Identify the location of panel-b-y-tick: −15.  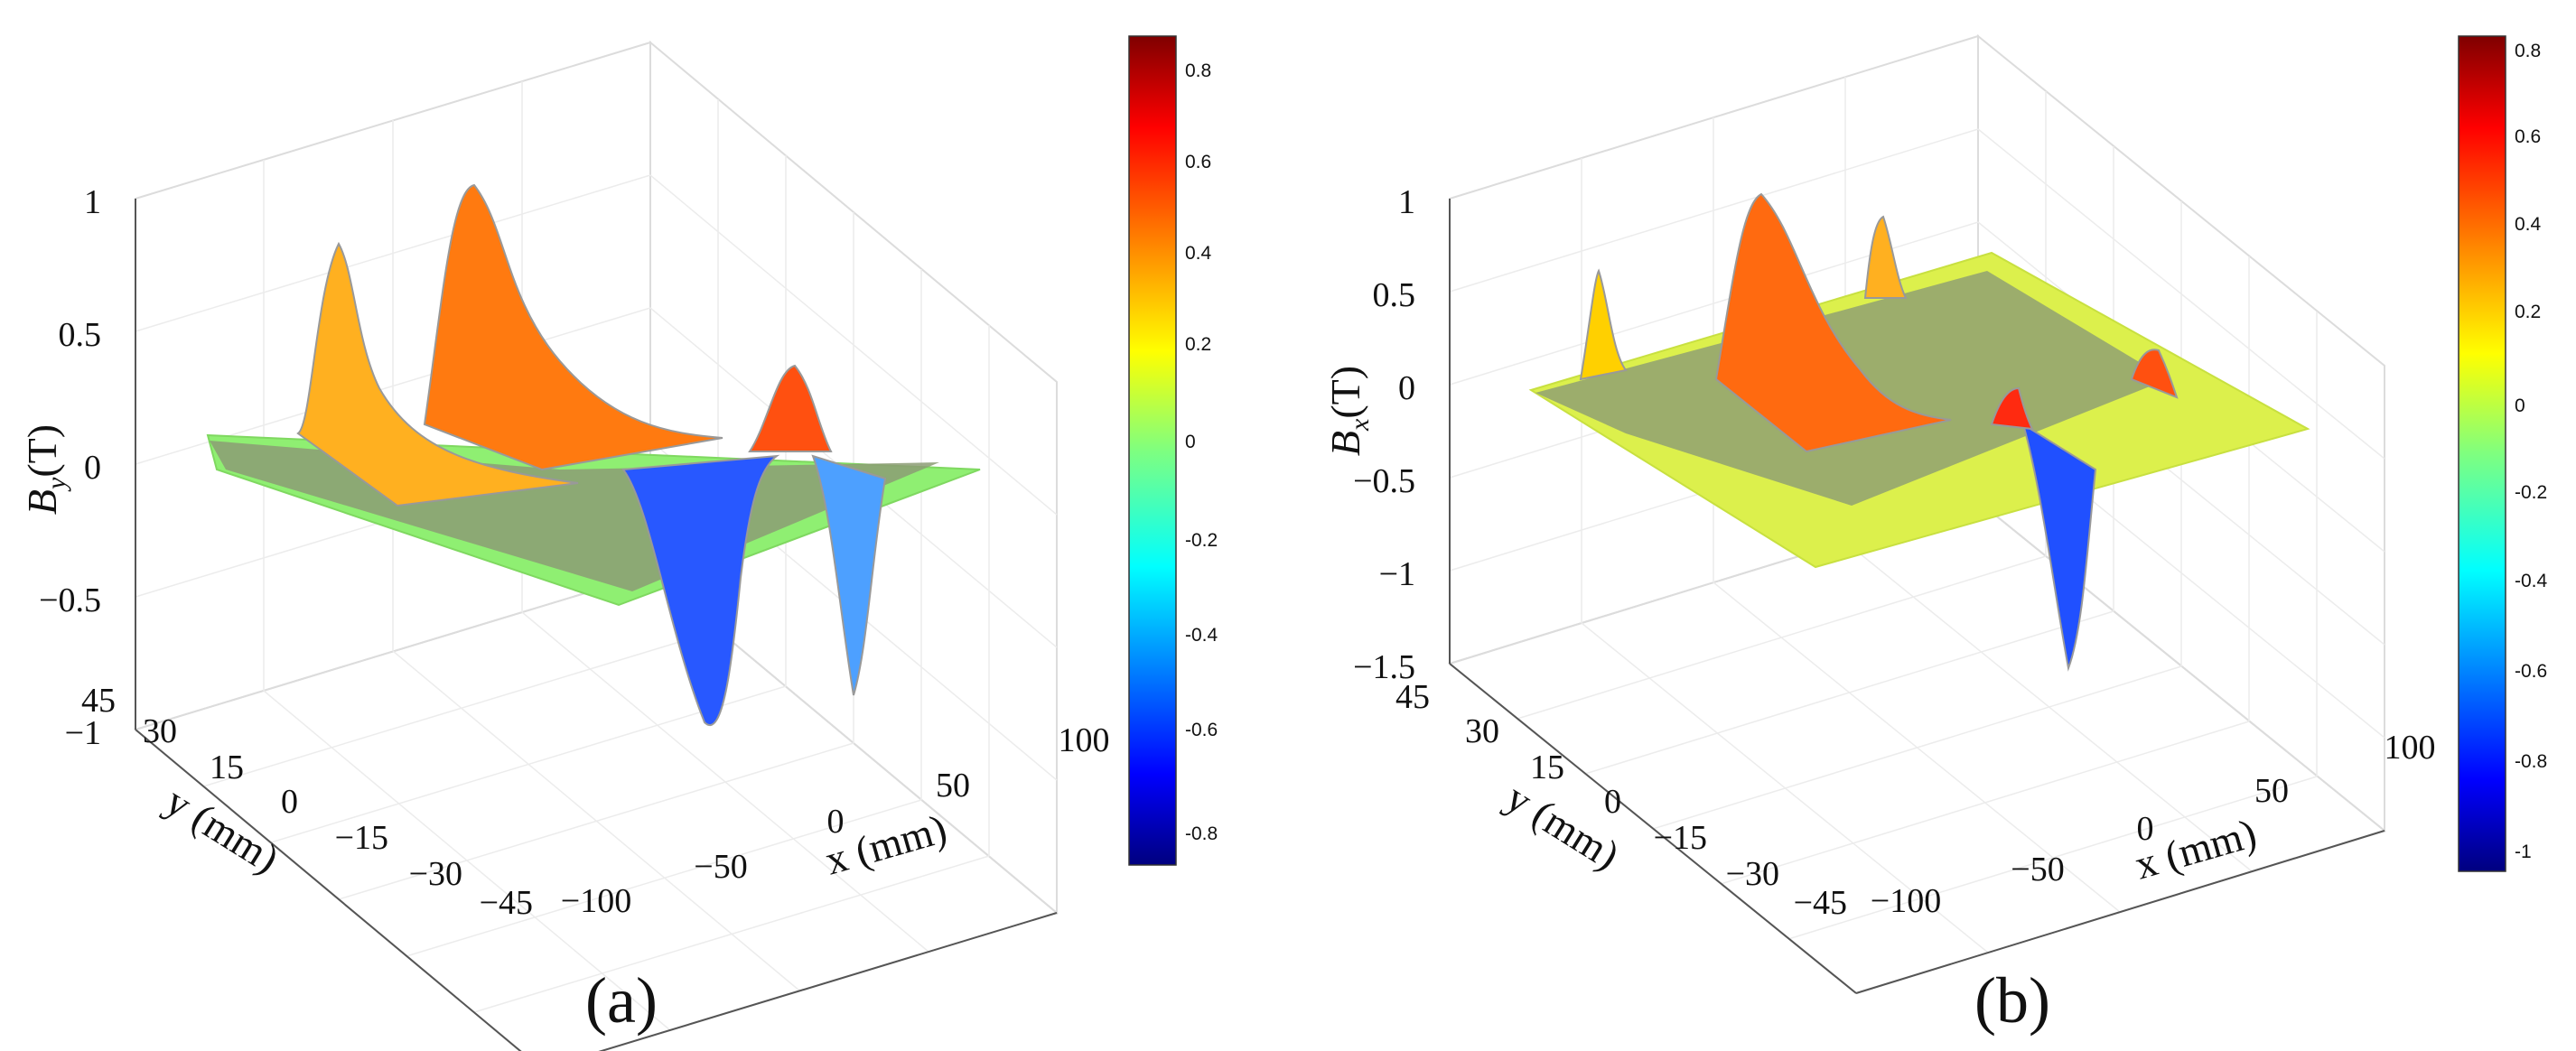
(1680, 838).